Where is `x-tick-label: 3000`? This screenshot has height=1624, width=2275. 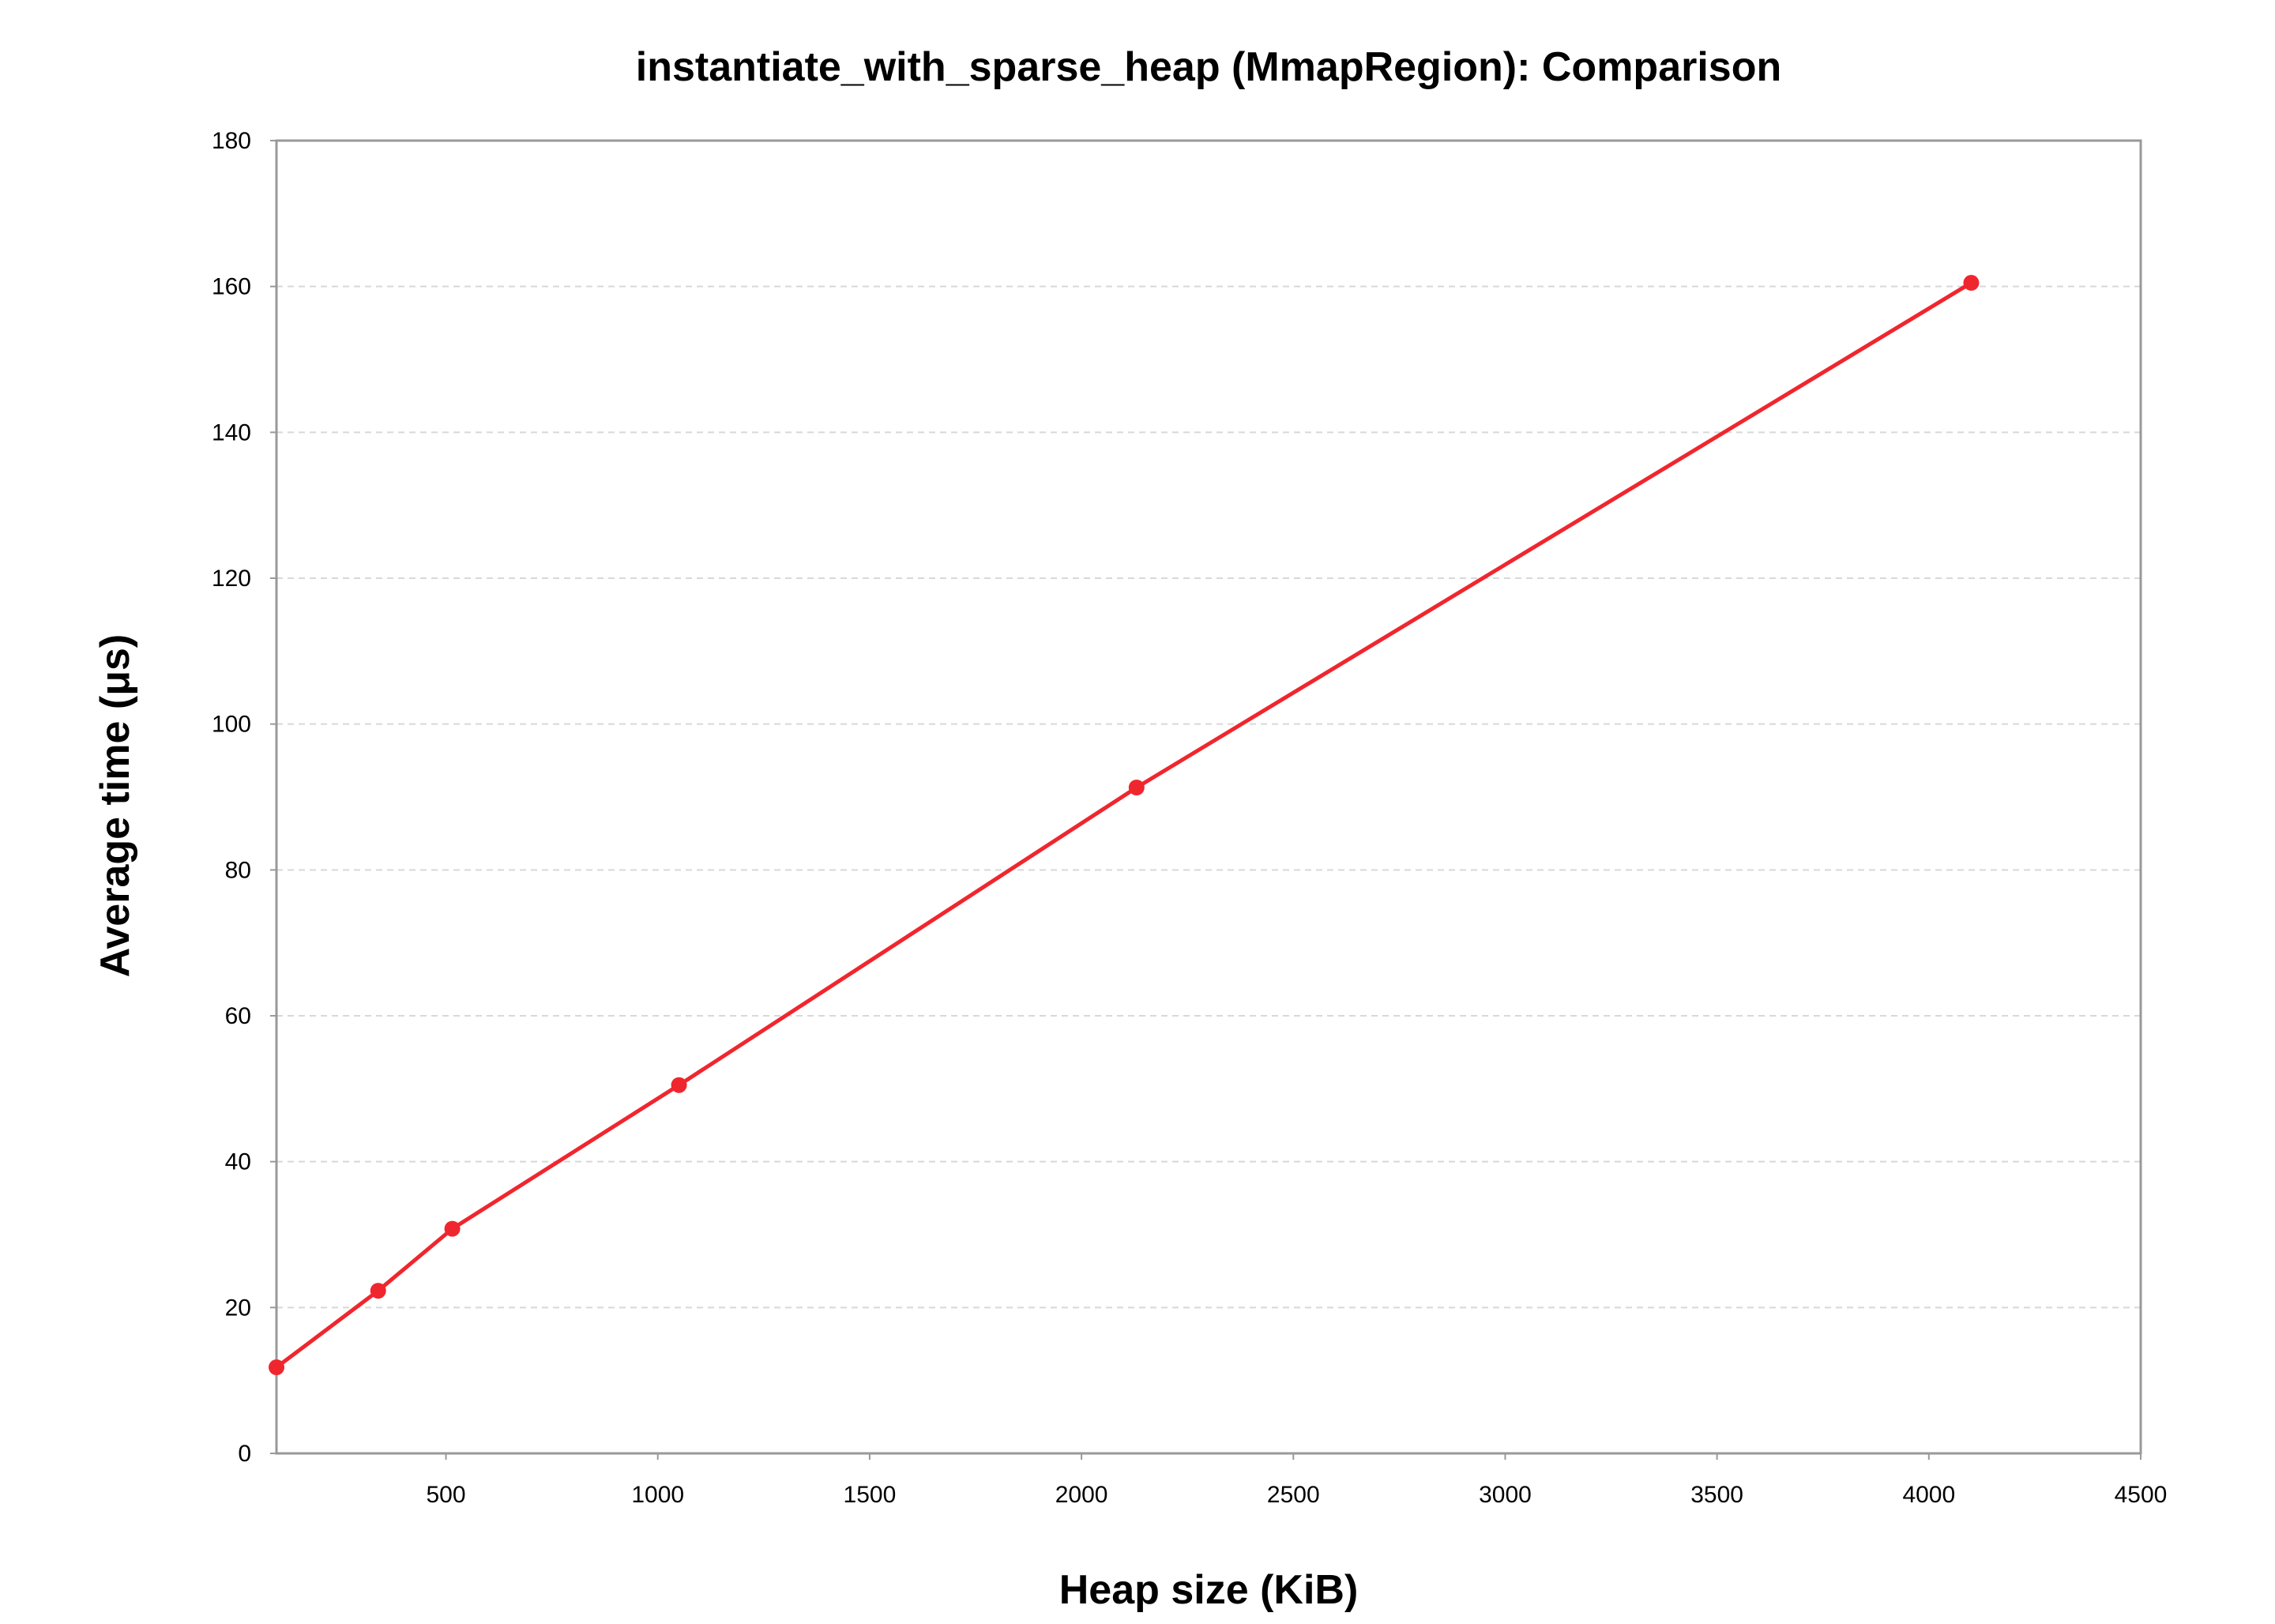
x-tick-label: 3000 is located at coordinates (1505, 1495).